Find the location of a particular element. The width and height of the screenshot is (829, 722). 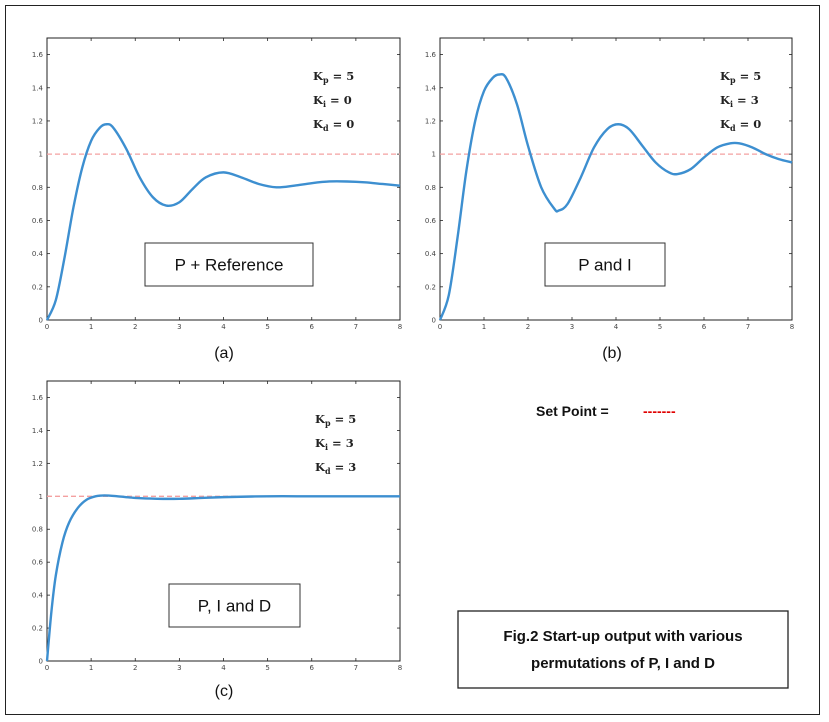

subplot-caption: (c) is located at coordinates (224, 691).